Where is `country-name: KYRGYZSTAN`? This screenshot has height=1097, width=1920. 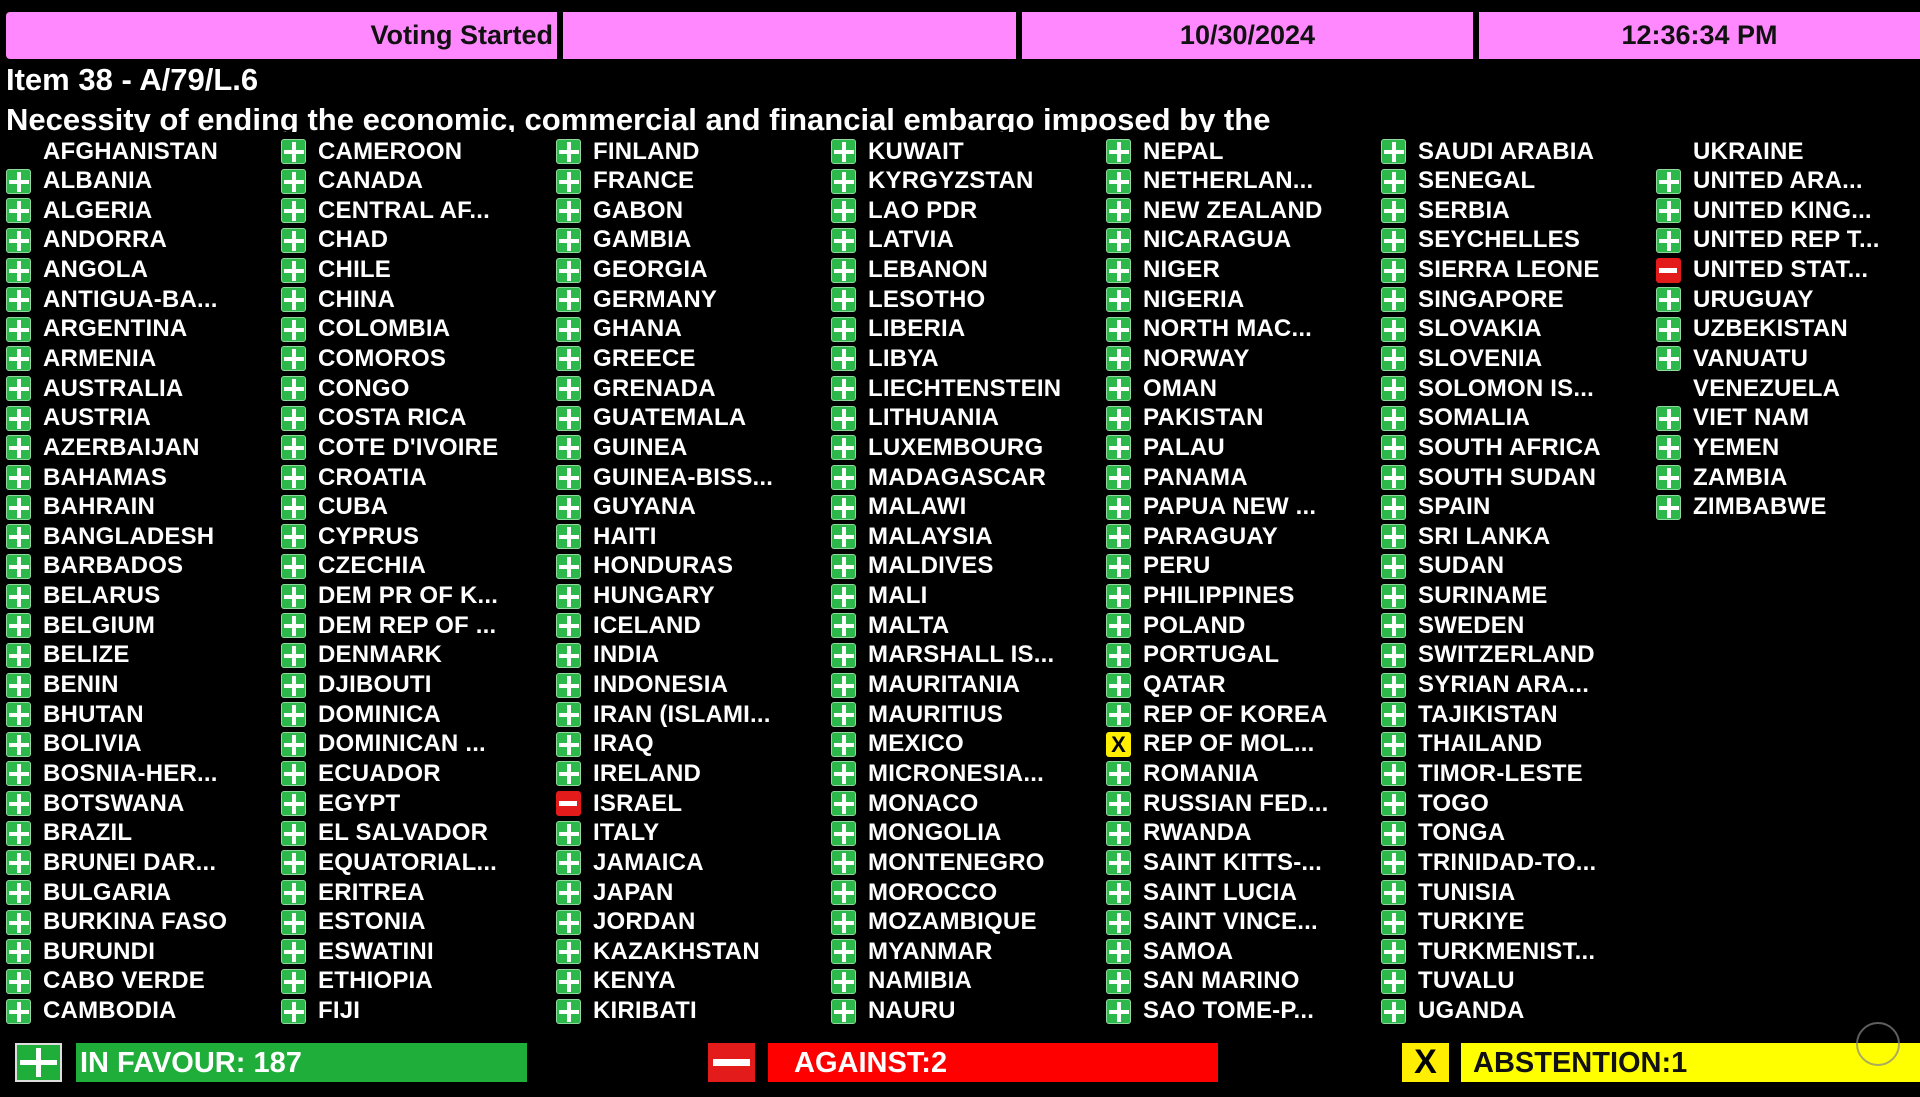 country-name: KYRGYZSTAN is located at coordinates (951, 181).